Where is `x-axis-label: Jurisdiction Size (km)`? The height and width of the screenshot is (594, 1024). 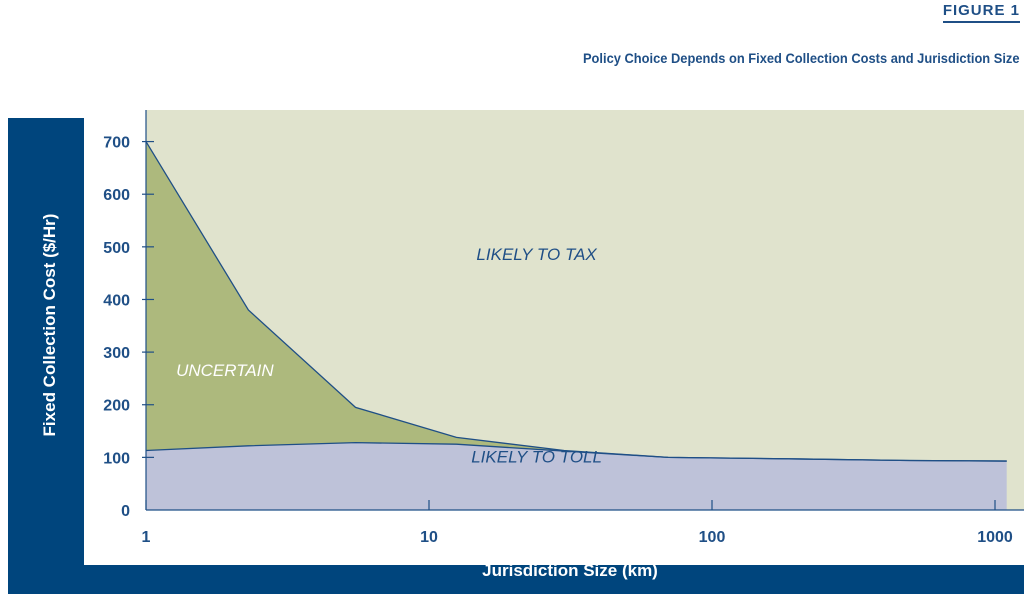 x-axis-label: Jurisdiction Size (km) is located at coordinates (570, 570).